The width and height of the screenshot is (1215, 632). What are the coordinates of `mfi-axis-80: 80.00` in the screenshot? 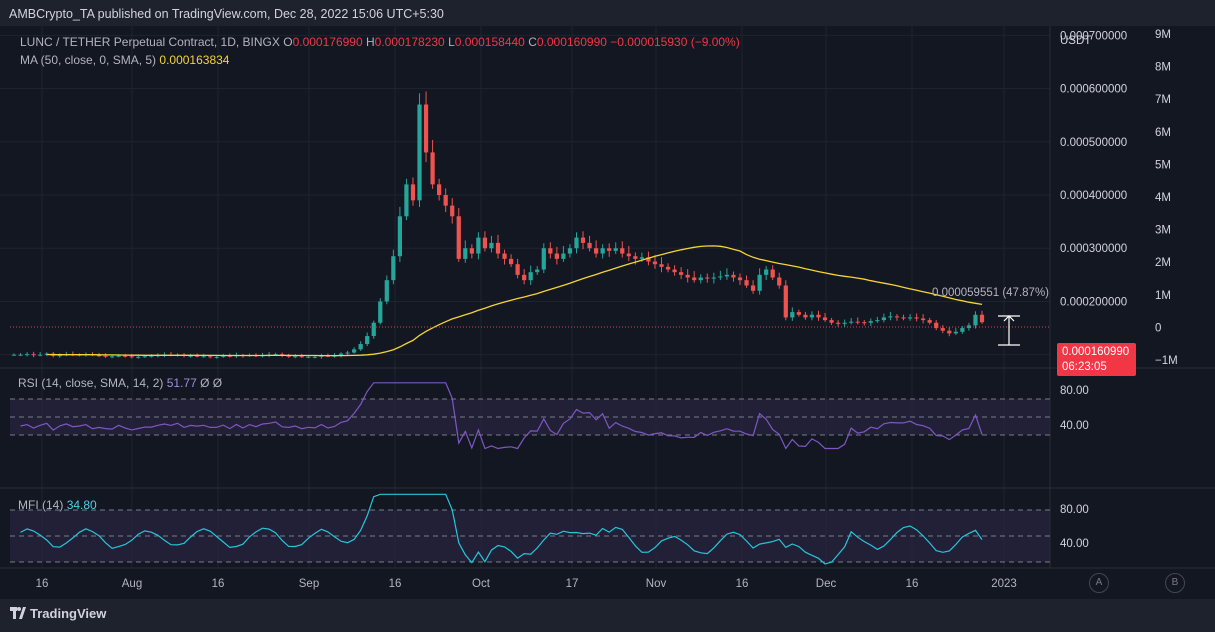 It's located at (1074, 510).